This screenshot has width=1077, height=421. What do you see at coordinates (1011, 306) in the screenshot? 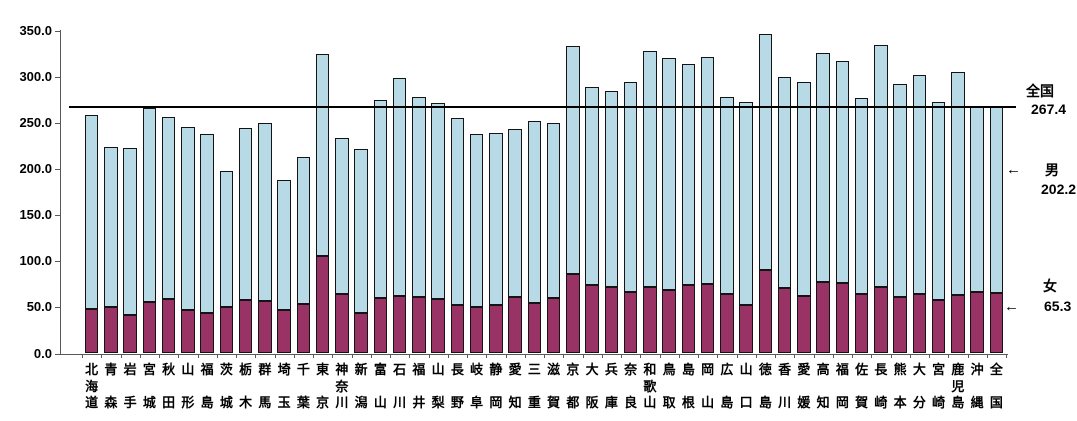
I see `female-arrow-icon: ←` at bounding box center [1011, 306].